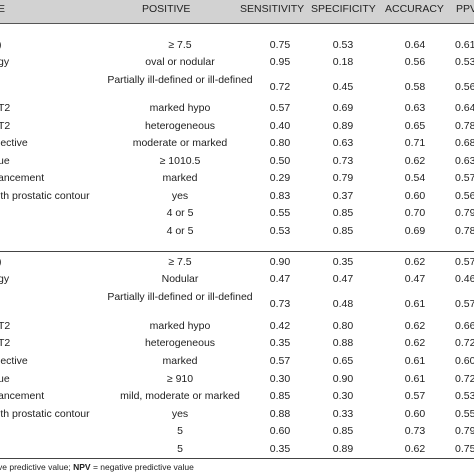 Image resolution: width=474 pixels, height=474 pixels. I want to click on row-sensitivity-cell: 0.35, so click(280, 449).